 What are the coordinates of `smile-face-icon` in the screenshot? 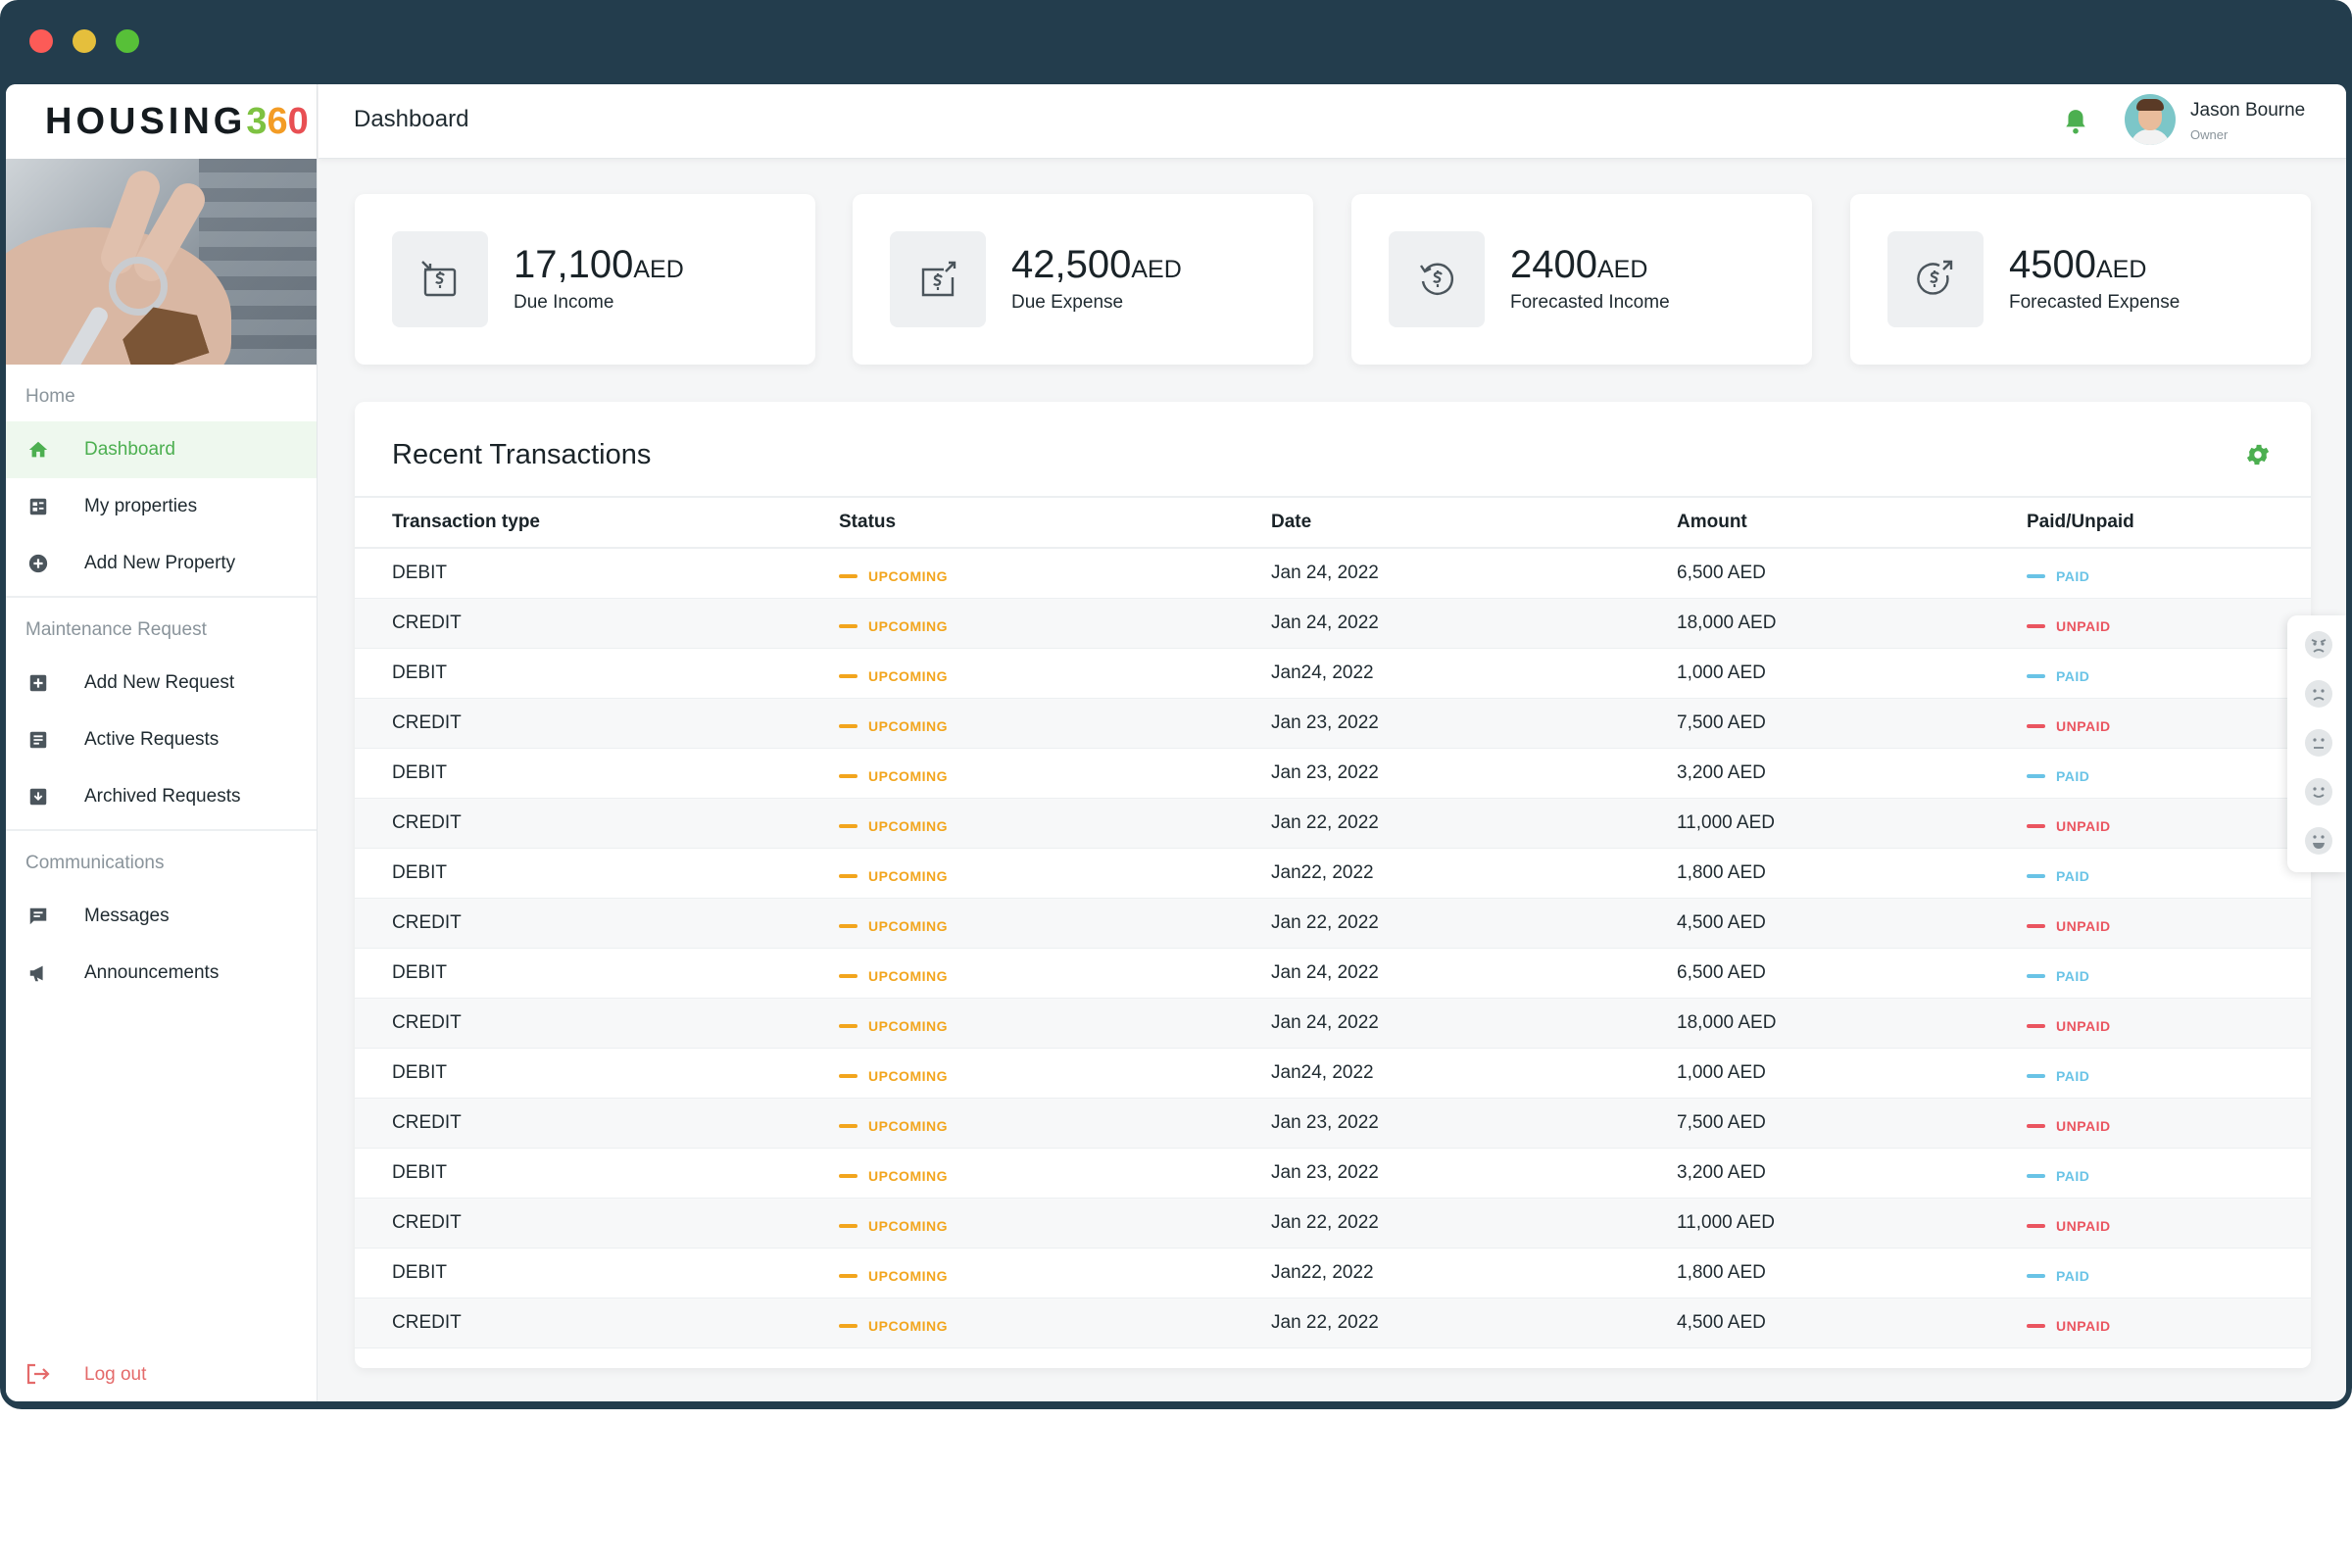 It's located at (2318, 792).